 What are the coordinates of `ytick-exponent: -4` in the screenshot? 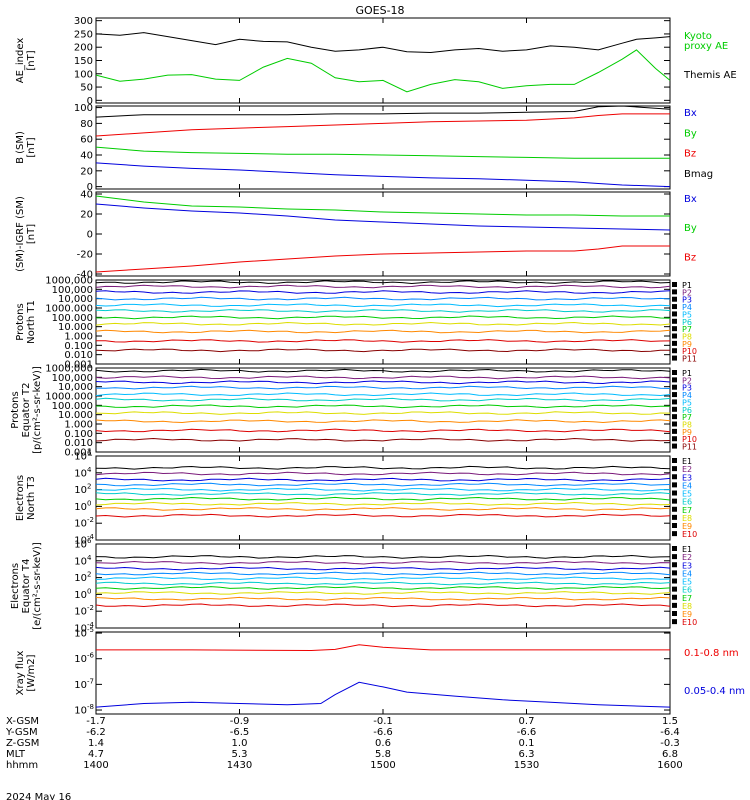 It's located at (91, 537).